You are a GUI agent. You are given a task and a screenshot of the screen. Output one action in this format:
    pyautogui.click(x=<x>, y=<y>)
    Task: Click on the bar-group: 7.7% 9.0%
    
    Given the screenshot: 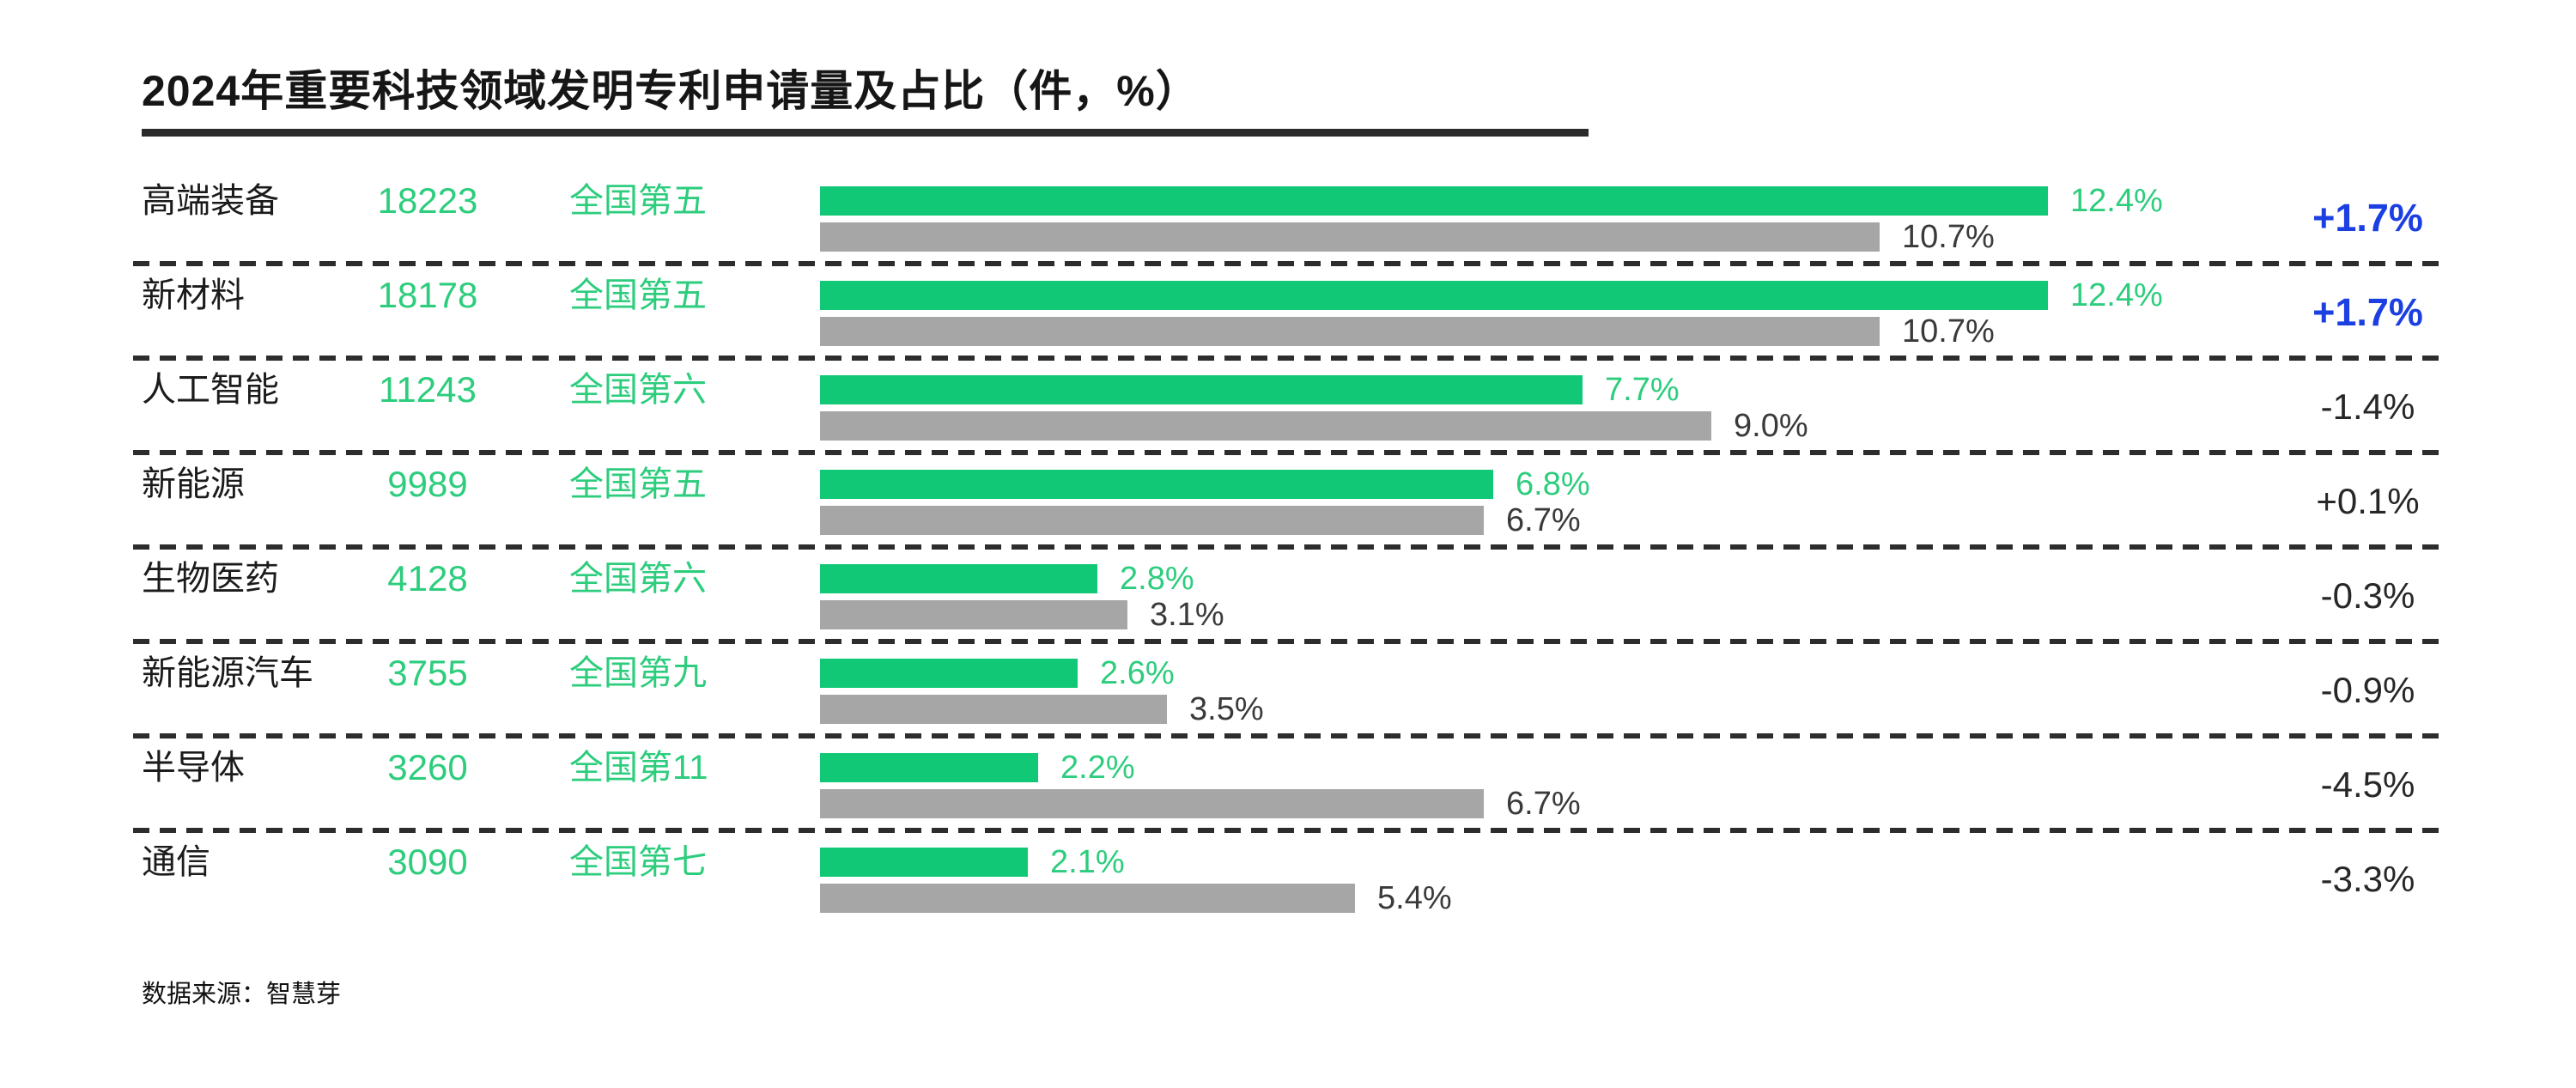 What is the action you would take?
    pyautogui.click(x=1314, y=408)
    